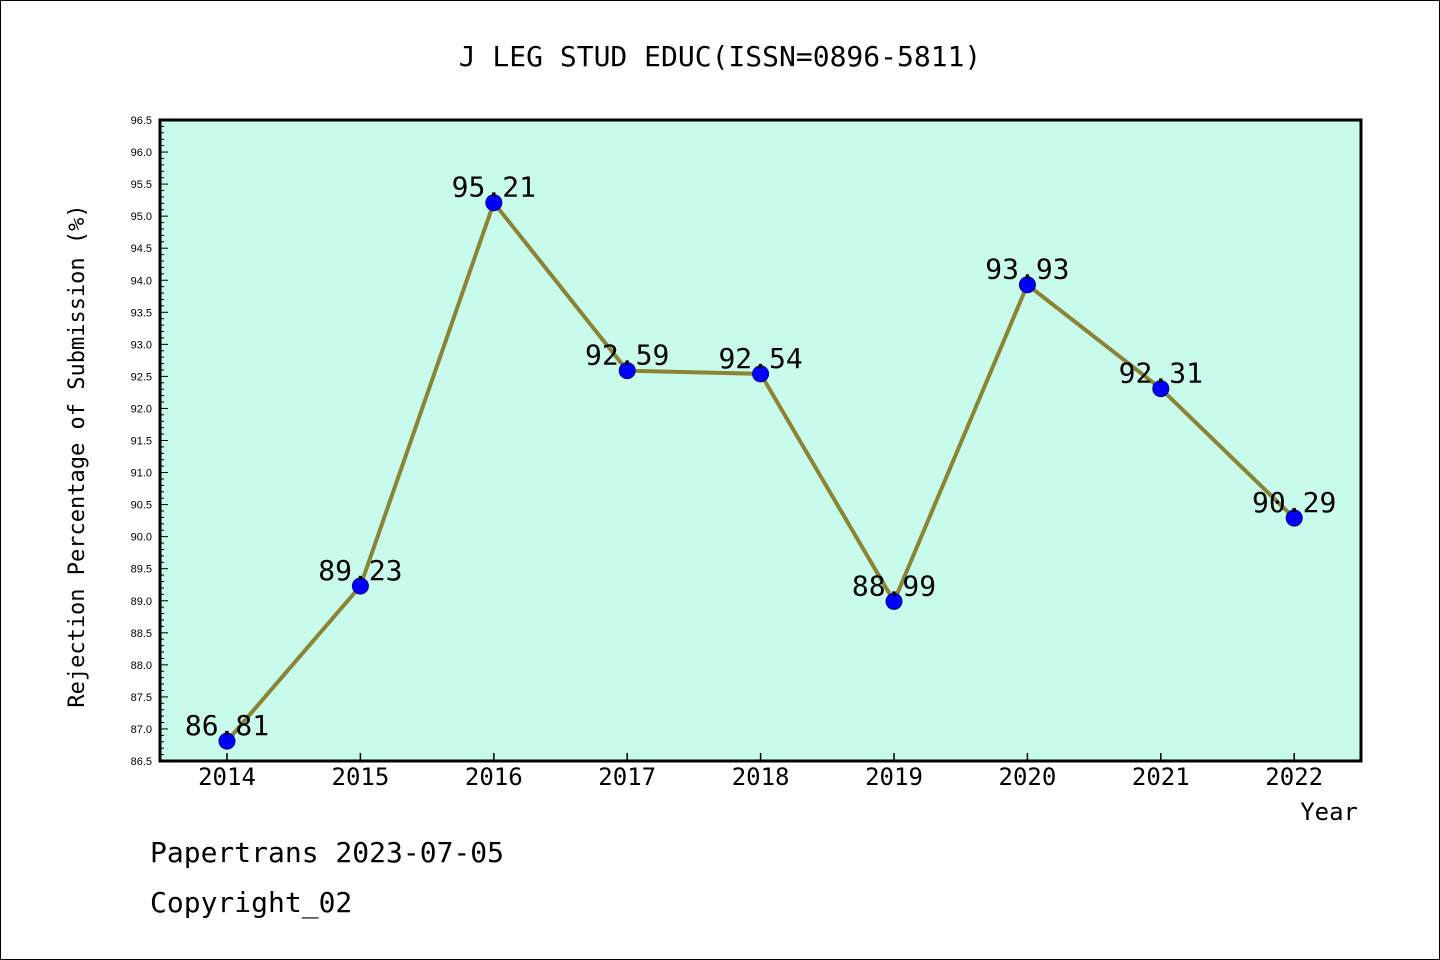 The width and height of the screenshot is (1440, 960). I want to click on data-label: 92.59, so click(627, 355).